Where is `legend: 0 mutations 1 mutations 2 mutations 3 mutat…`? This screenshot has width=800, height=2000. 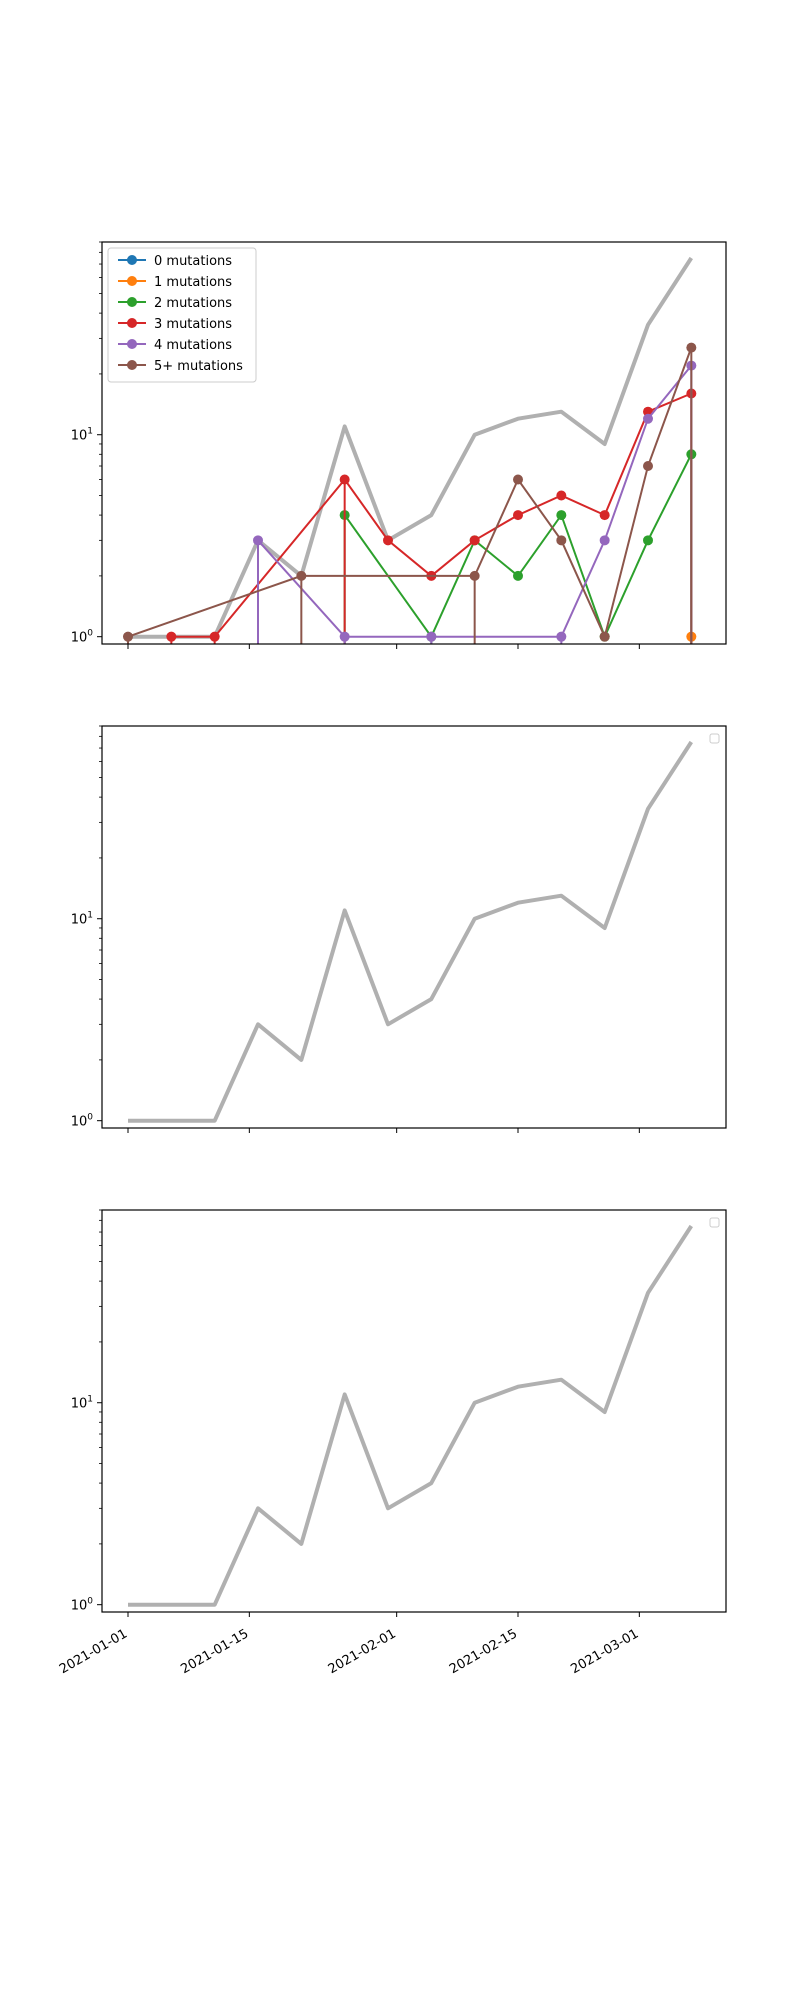
legend: 0 mutations 1 mutations 2 mutations 3 mutat… is located at coordinates (182, 315).